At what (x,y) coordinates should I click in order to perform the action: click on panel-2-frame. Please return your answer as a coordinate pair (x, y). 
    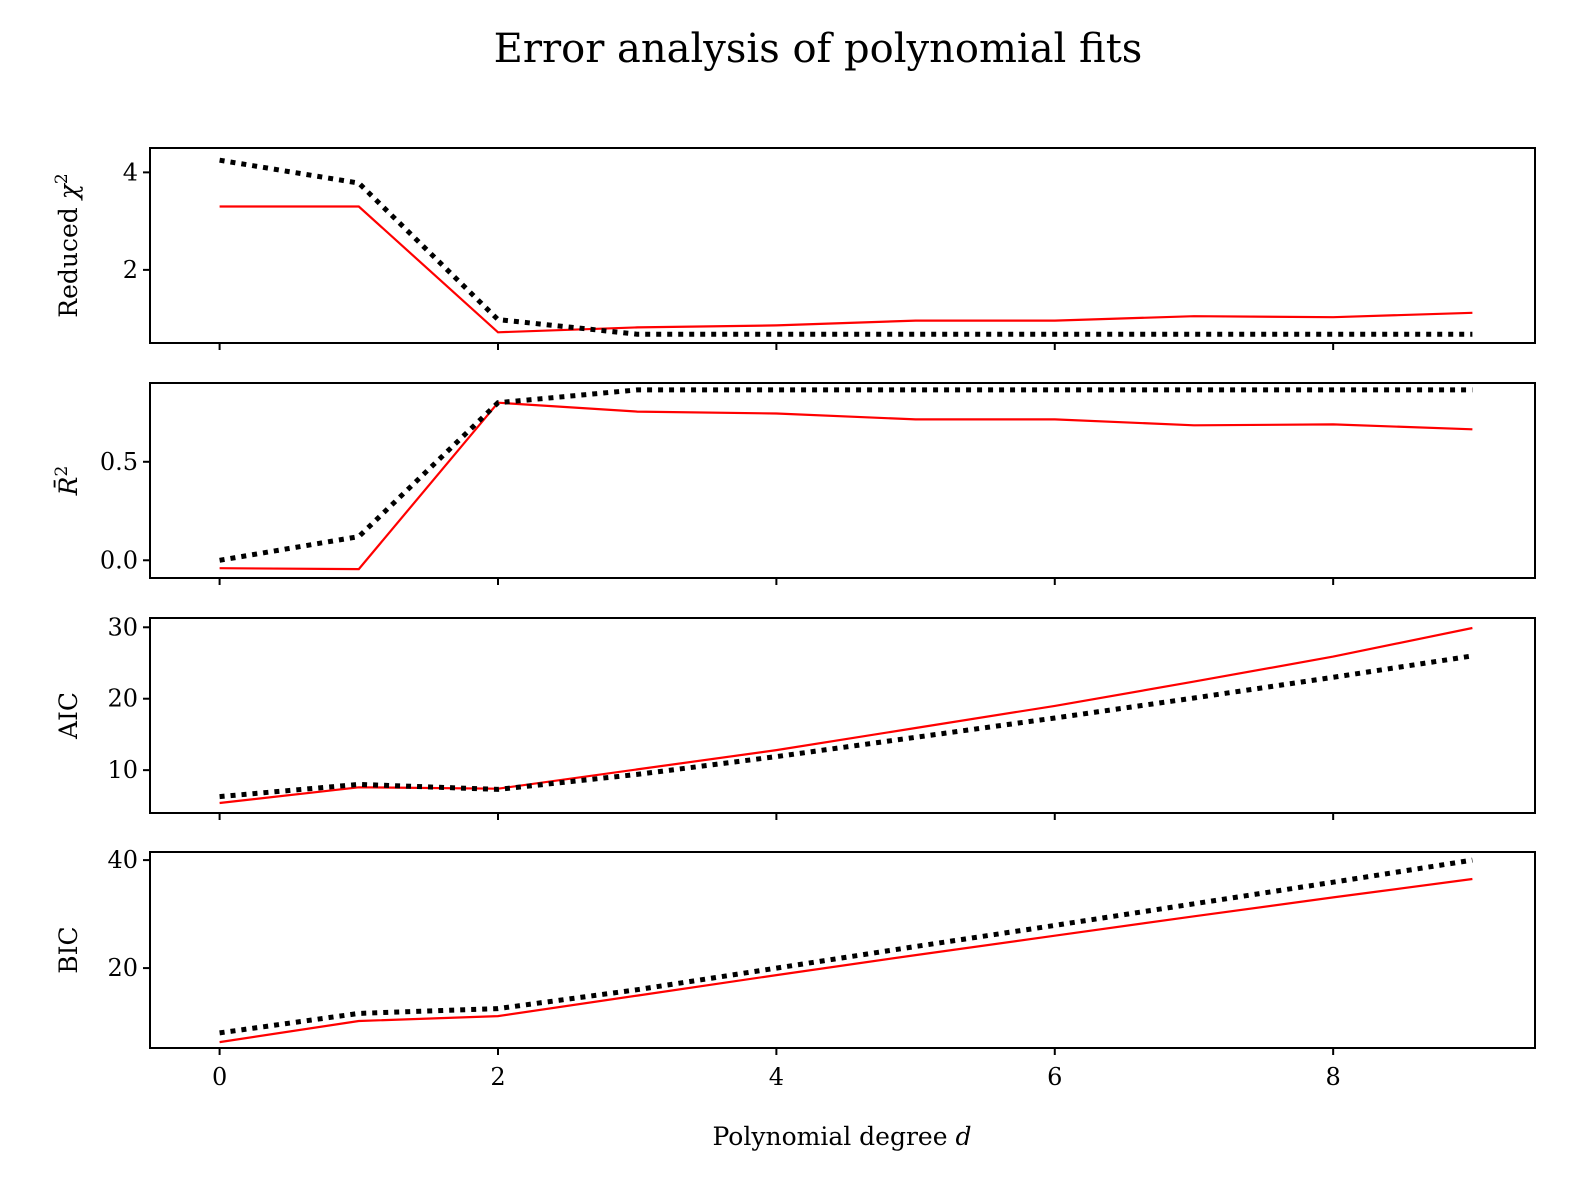
    Looking at the image, I should click on (842, 480).